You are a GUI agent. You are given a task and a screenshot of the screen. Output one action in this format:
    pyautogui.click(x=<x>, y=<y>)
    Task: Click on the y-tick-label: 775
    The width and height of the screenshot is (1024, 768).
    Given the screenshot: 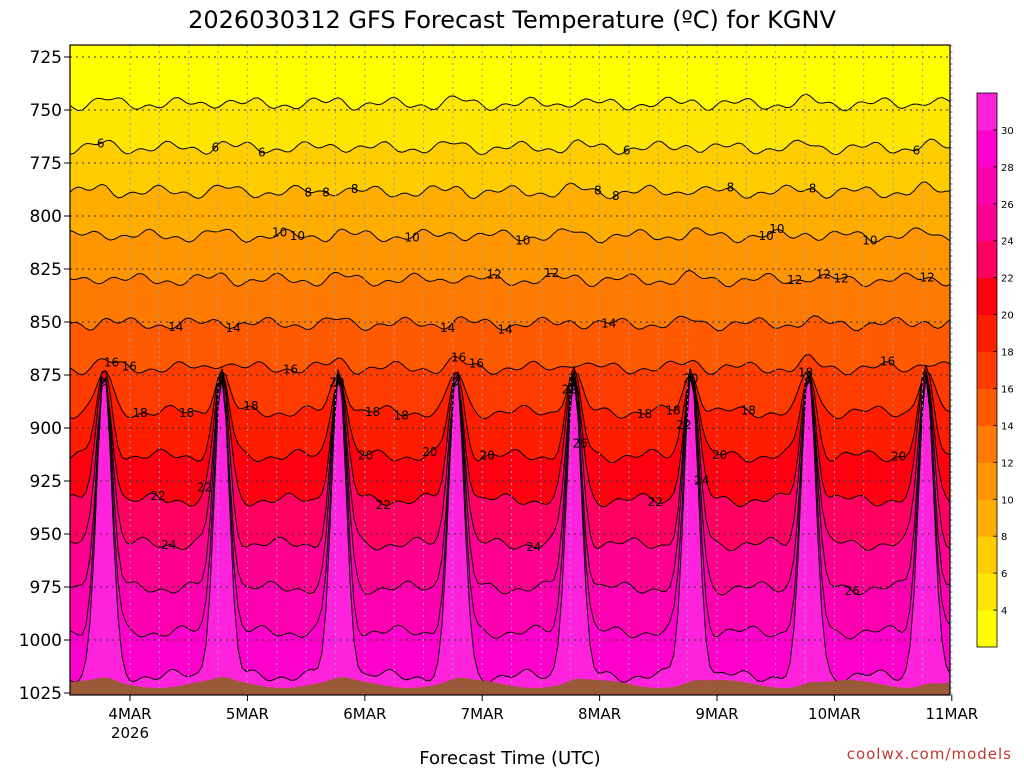 What is the action you would take?
    pyautogui.click(x=46, y=164)
    